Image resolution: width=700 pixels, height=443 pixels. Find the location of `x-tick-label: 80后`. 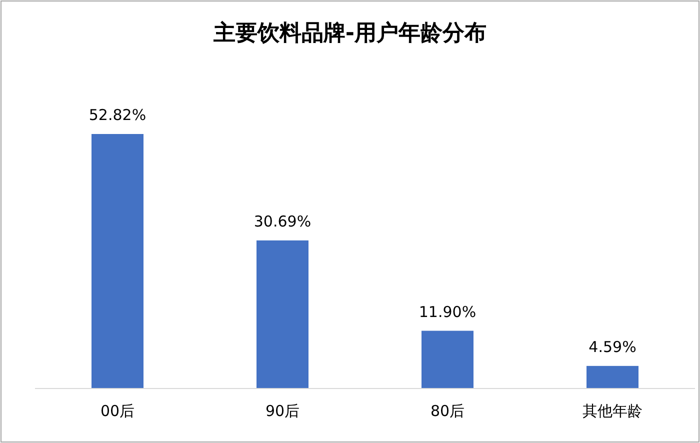

x-tick-label: 80后 is located at coordinates (447, 411).